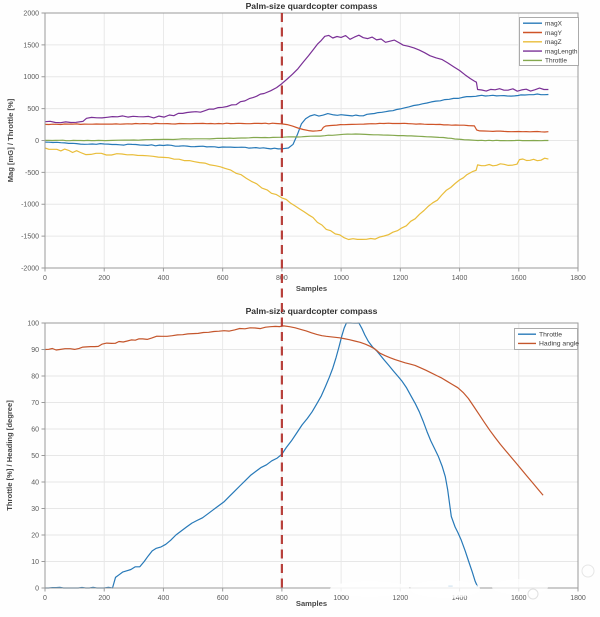  What do you see at coordinates (554, 24) in the screenshot?
I see `legend-label: magX` at bounding box center [554, 24].